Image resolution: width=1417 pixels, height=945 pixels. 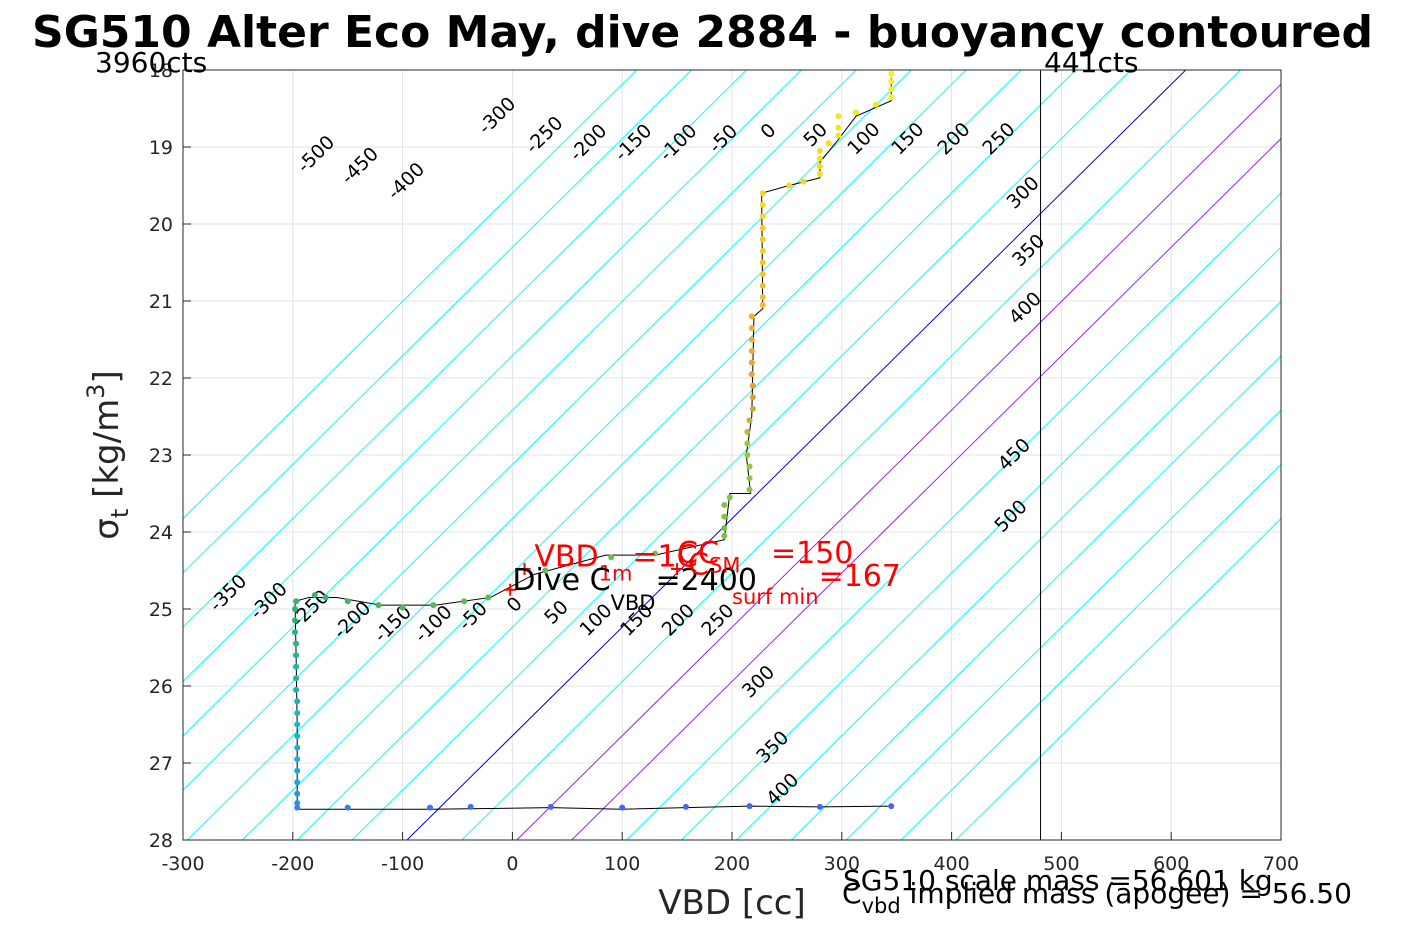 What do you see at coordinates (951, 864) in the screenshot?
I see `x-tick-label: 400` at bounding box center [951, 864].